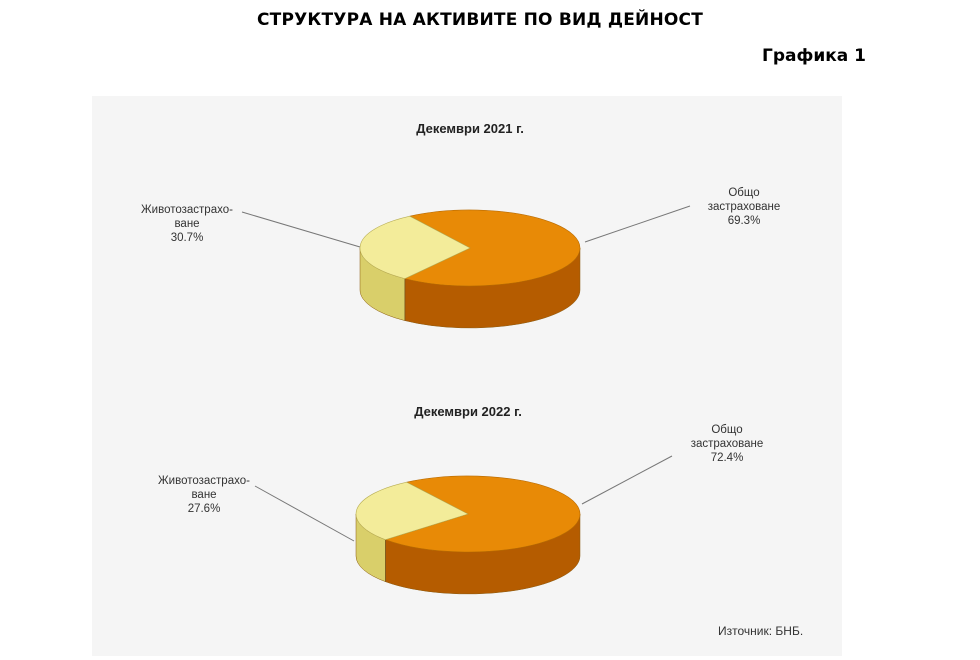  I want to click on pie-2-leader-life, so click(304, 513).